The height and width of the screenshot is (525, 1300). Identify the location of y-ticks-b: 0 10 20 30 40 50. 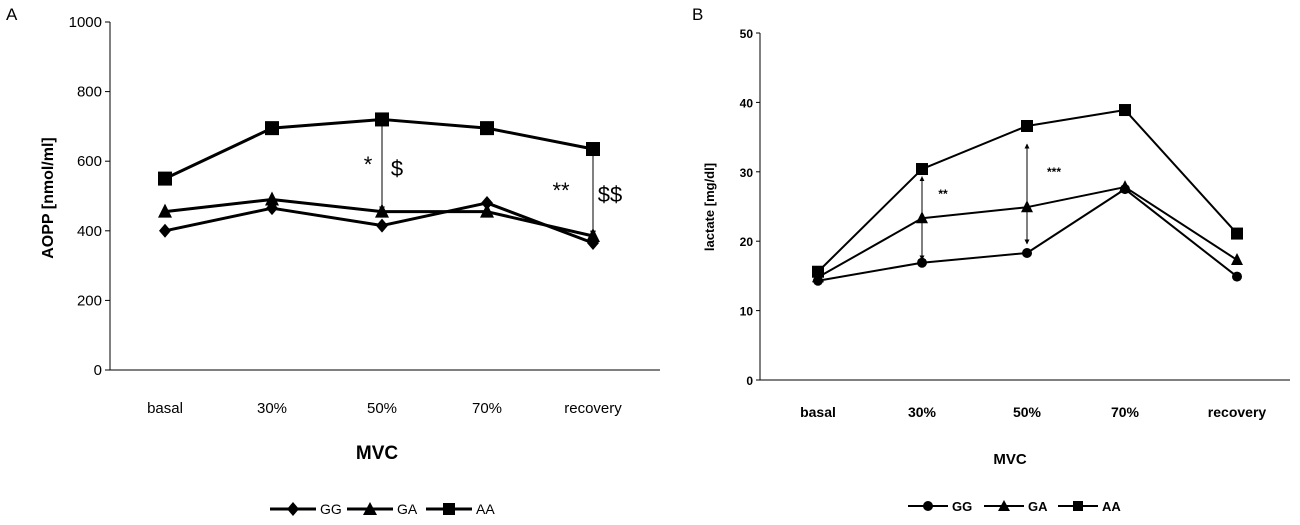
(747, 207).